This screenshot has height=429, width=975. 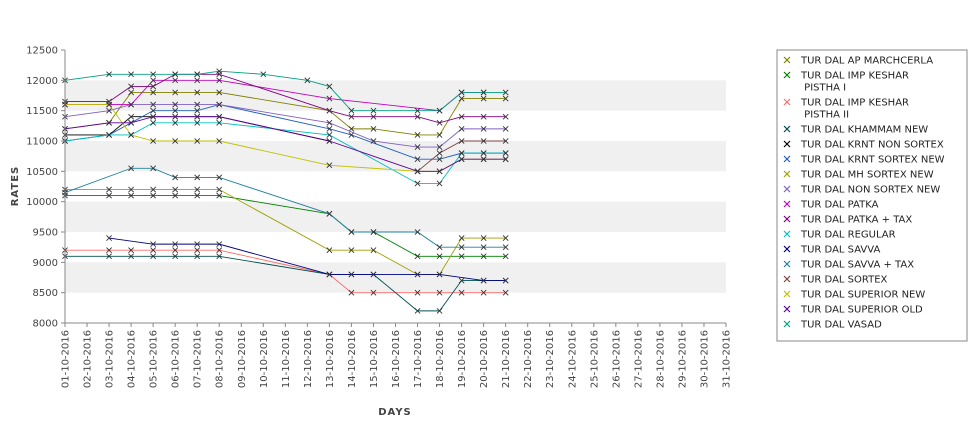 I want to click on x-tick-label: 18-10-2016, so click(x=440, y=359).